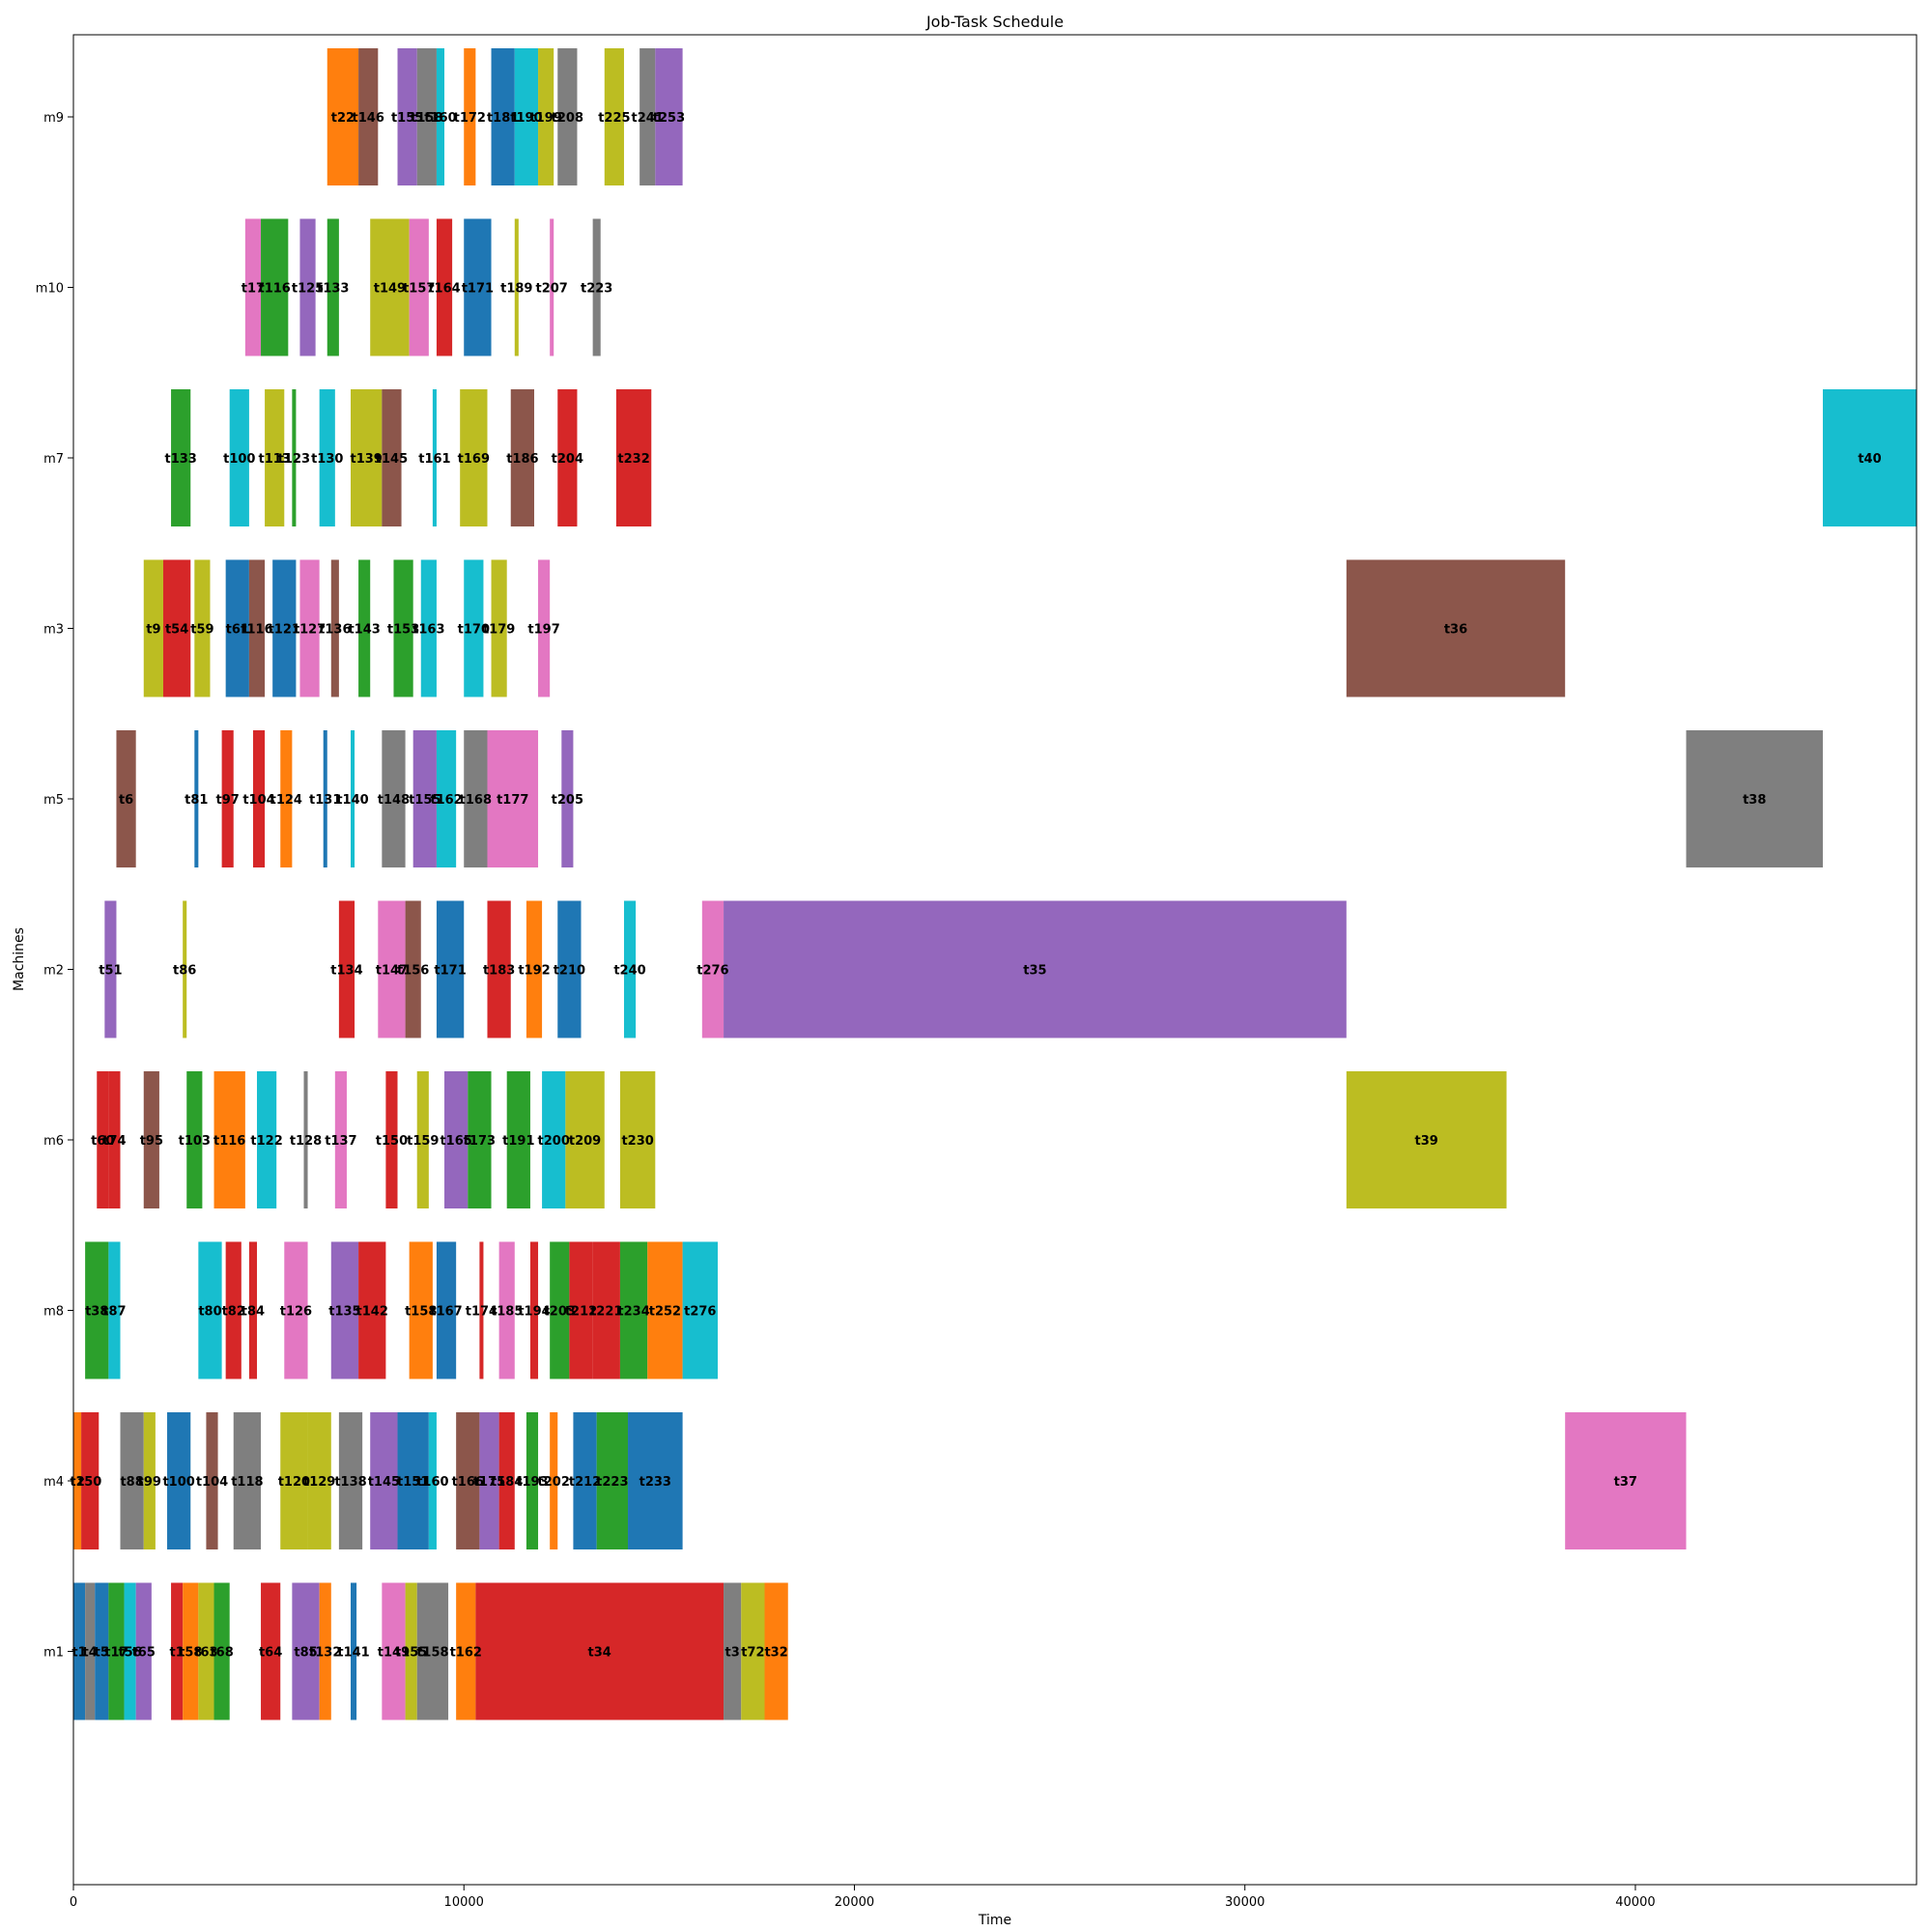 This screenshot has height=1932, width=1932. What do you see at coordinates (50, 289) in the screenshot?
I see `y-tick-label-m10: m10` at bounding box center [50, 289].